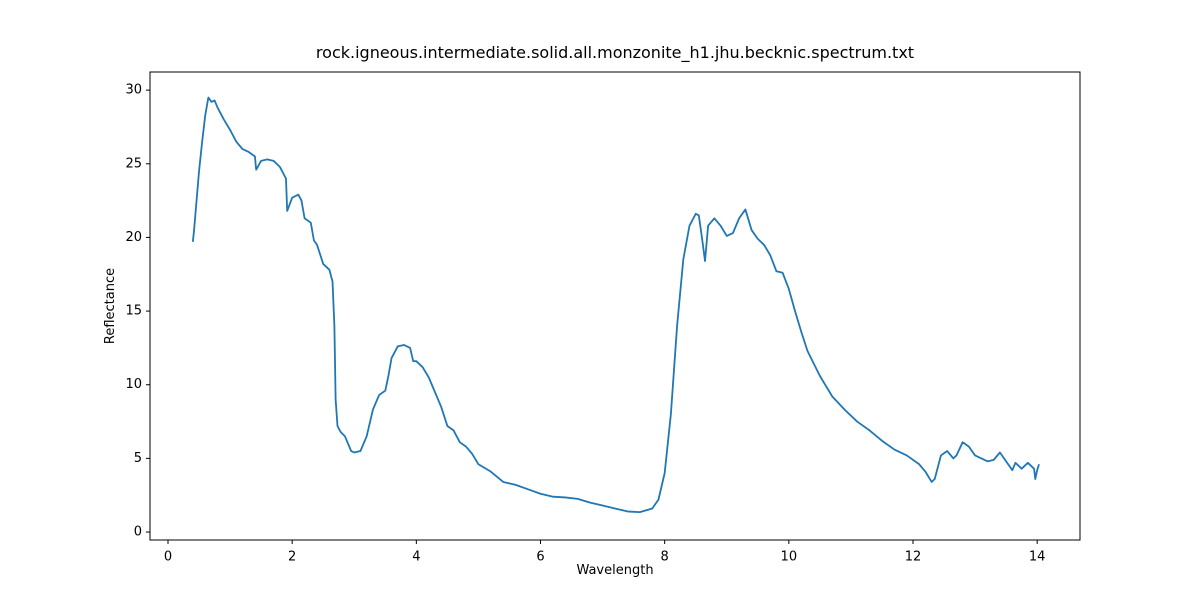 This screenshot has height=600, width=1200. Describe the element at coordinates (133, 237) in the screenshot. I see `y-tick-label: 20` at that location.